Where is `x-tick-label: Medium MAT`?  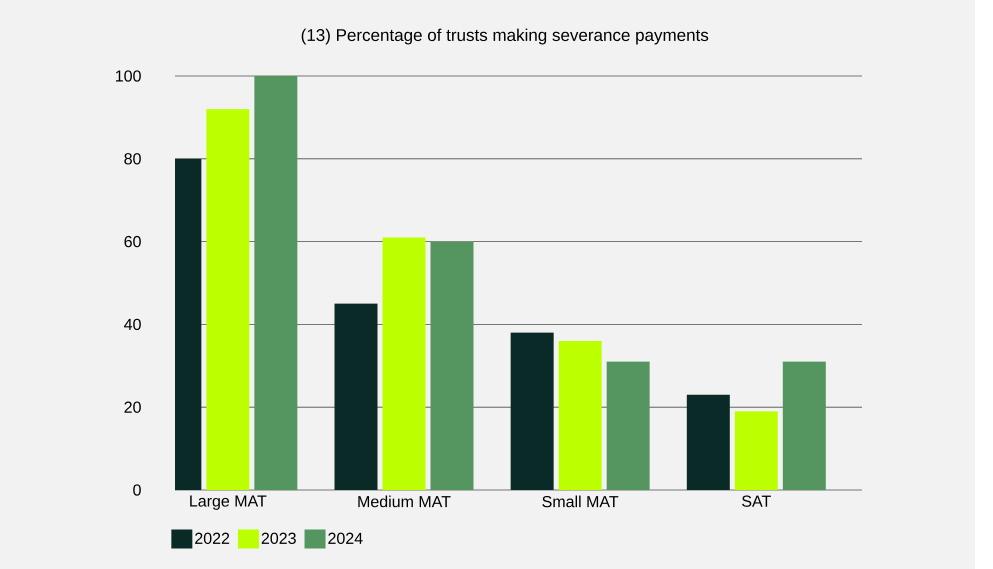
x-tick-label: Medium MAT is located at coordinates (404, 502).